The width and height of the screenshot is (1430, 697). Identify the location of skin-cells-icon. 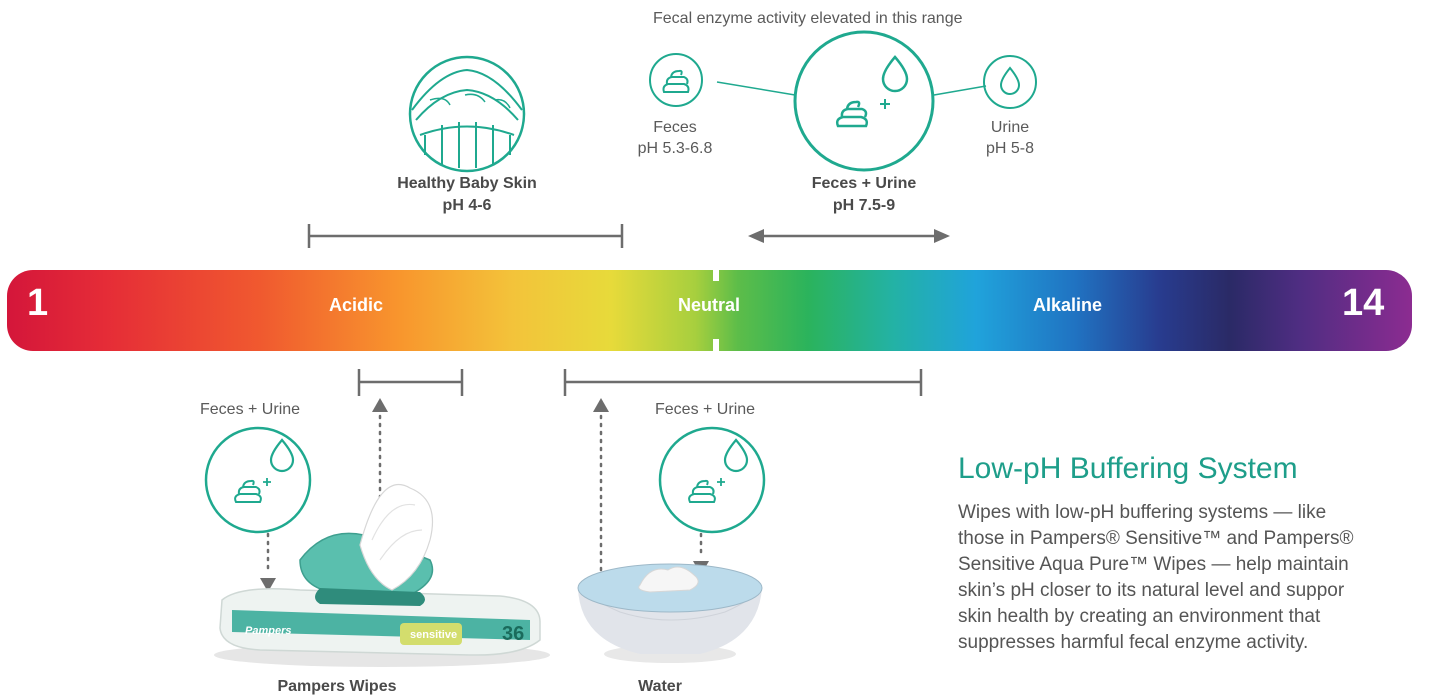
(467, 114).